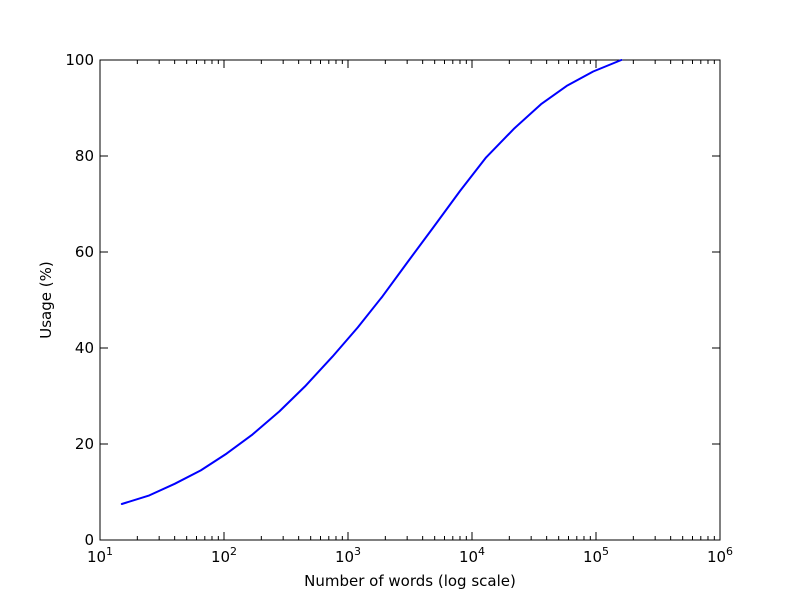  I want to click on x-tick-label: 10⁵, so click(596, 555).